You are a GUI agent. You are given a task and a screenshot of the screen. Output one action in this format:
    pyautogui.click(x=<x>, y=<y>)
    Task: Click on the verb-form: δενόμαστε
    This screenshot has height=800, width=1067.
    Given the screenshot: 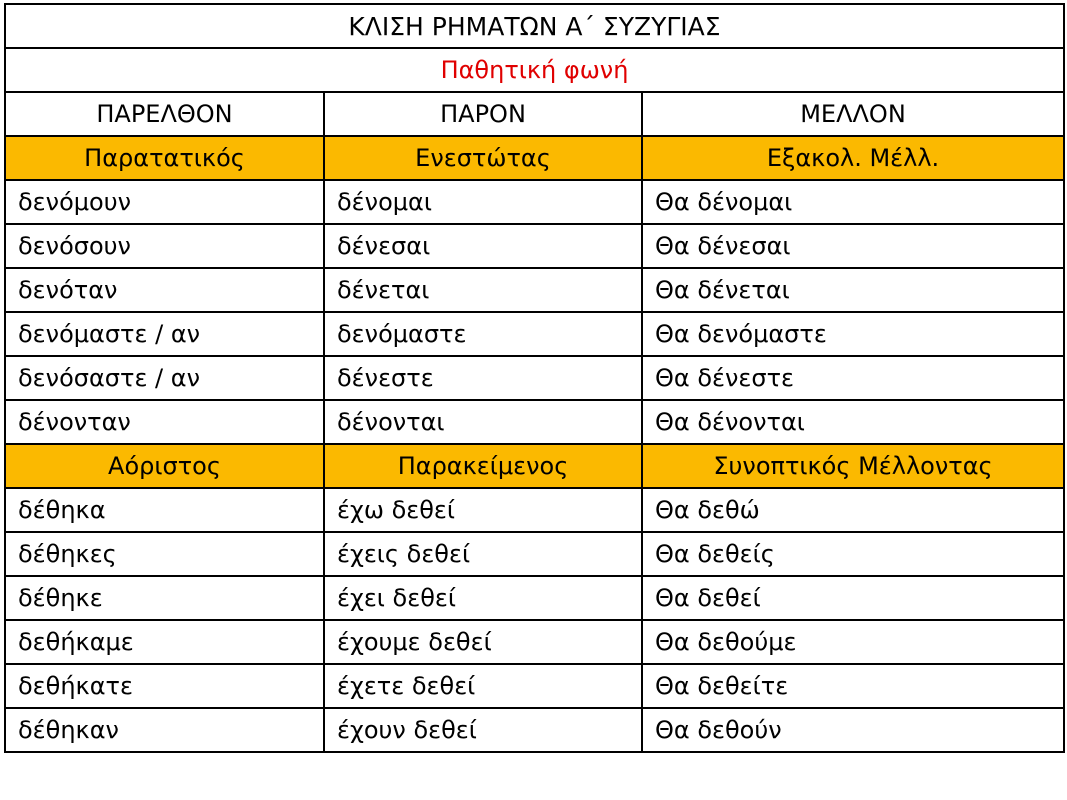 What is the action you would take?
    pyautogui.click(x=483, y=334)
    